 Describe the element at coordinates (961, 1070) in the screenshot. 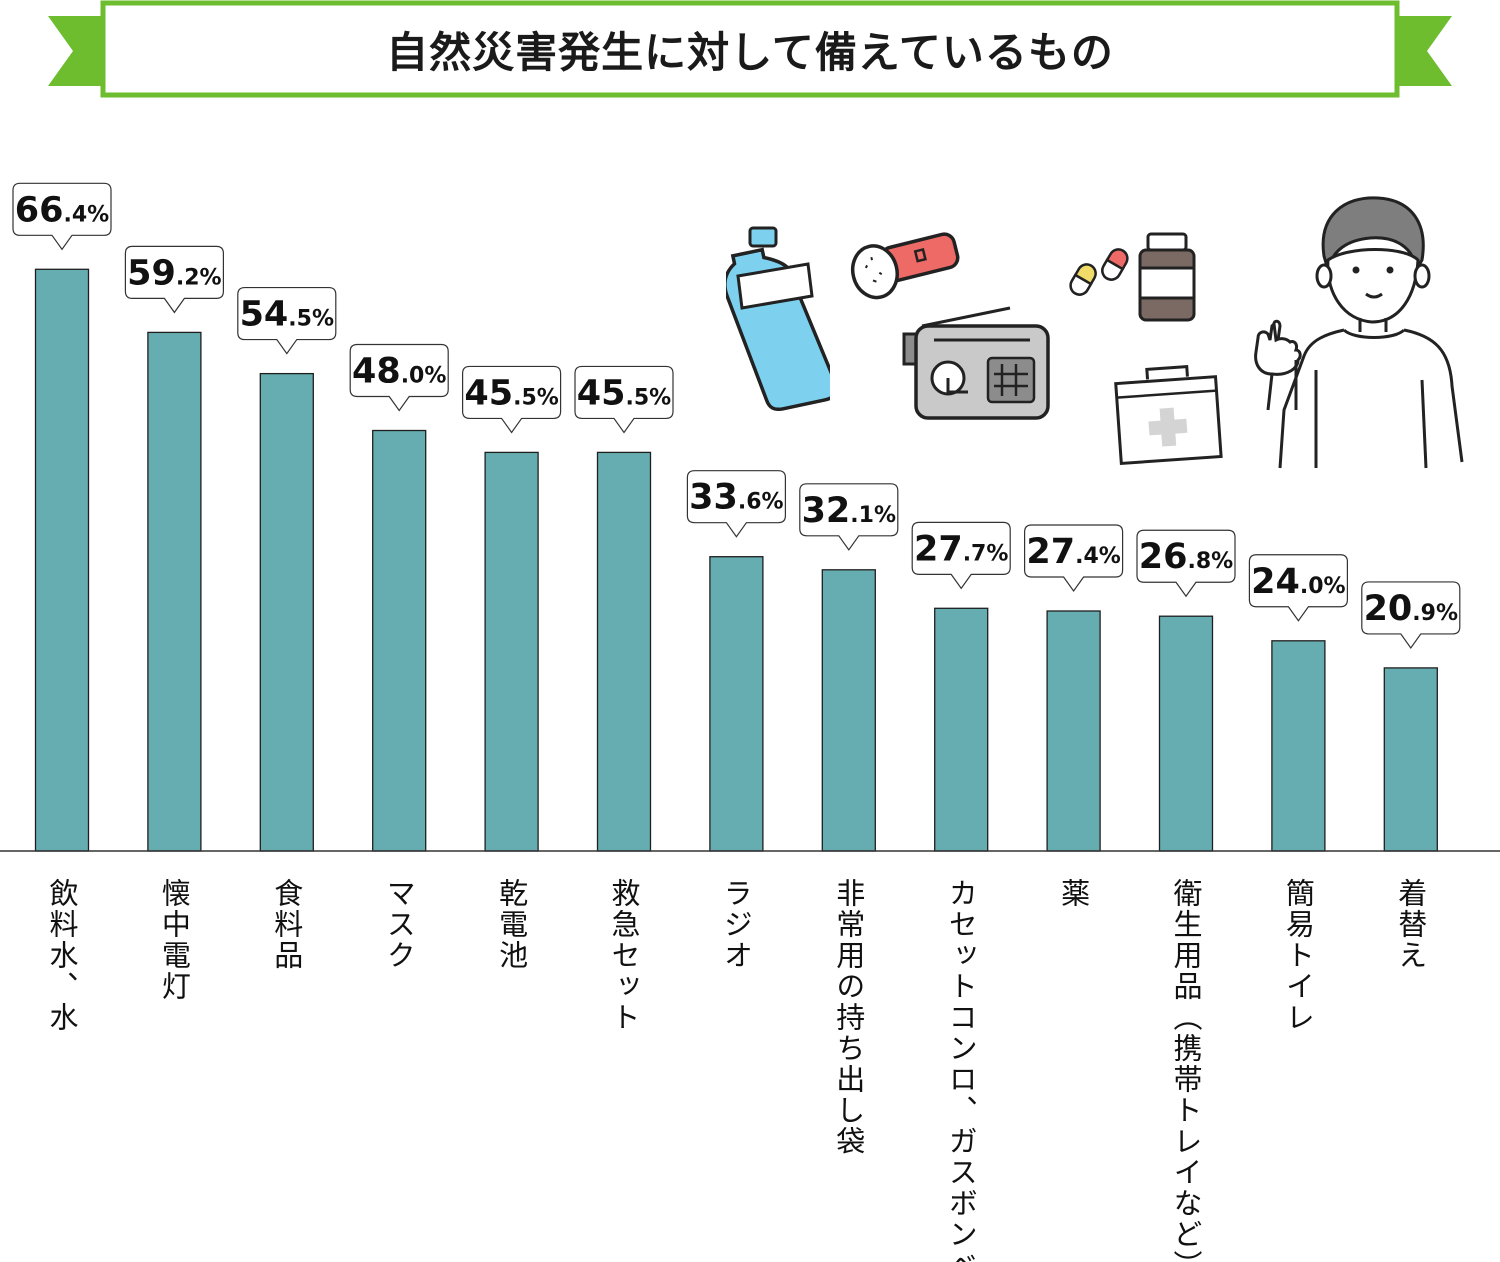

I see `category-label-8: カセットコンロ、ガスボンベ` at that location.